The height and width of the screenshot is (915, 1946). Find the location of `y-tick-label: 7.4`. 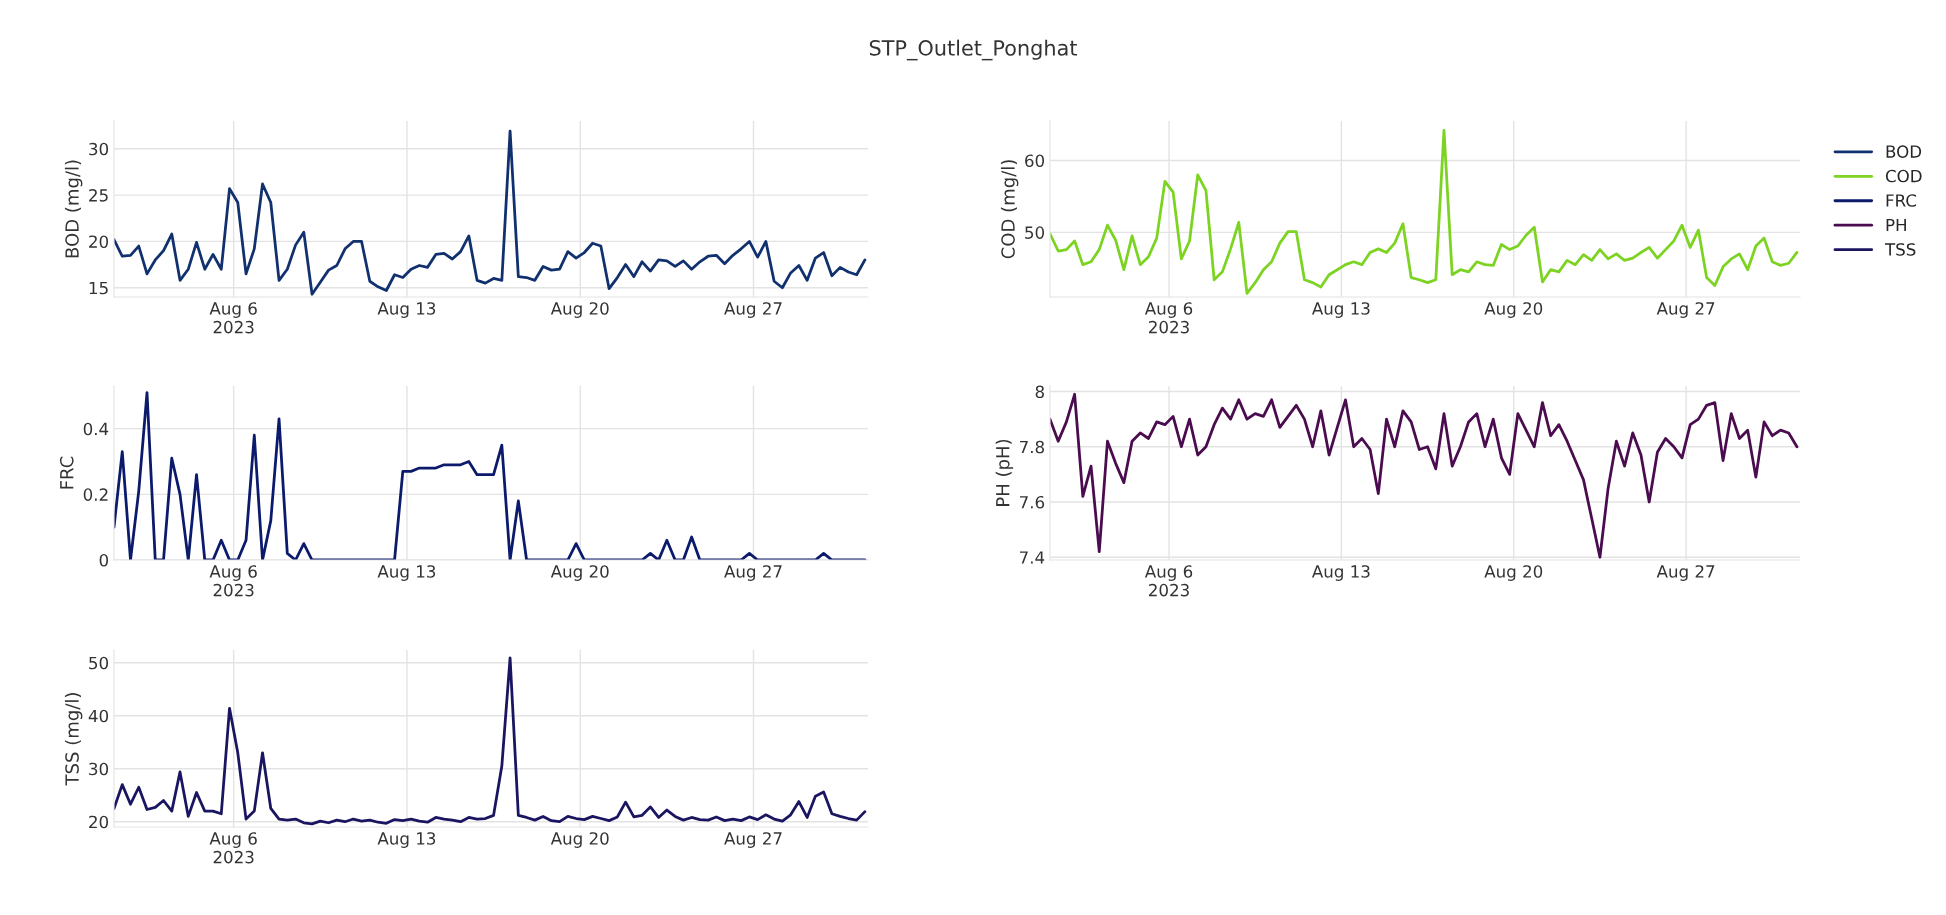

y-tick-label: 7.4 is located at coordinates (1032, 557).